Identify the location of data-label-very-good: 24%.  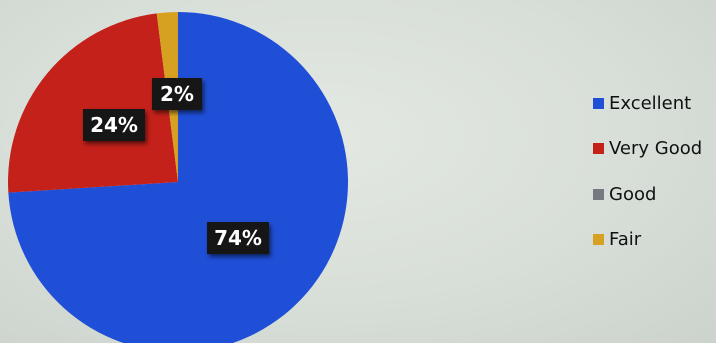
(114, 125).